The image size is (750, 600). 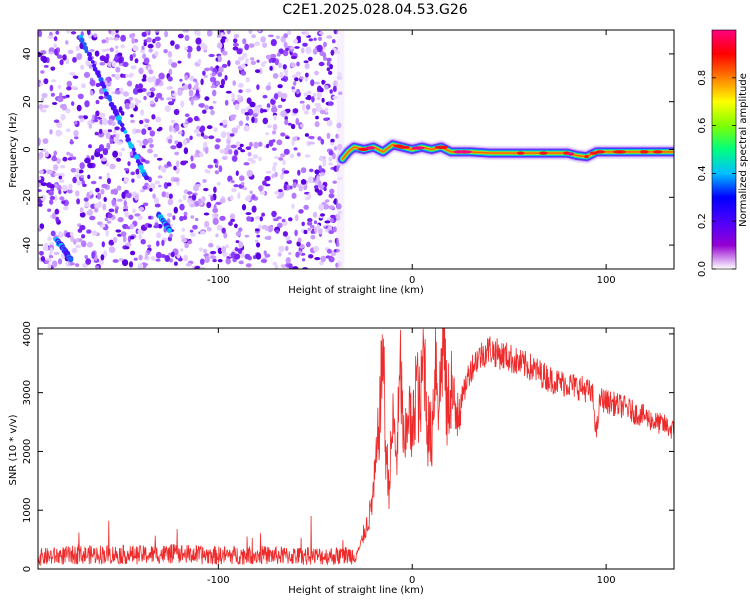 What do you see at coordinates (27, 451) in the screenshot?
I see `y-tick-label: 2000` at bounding box center [27, 451].